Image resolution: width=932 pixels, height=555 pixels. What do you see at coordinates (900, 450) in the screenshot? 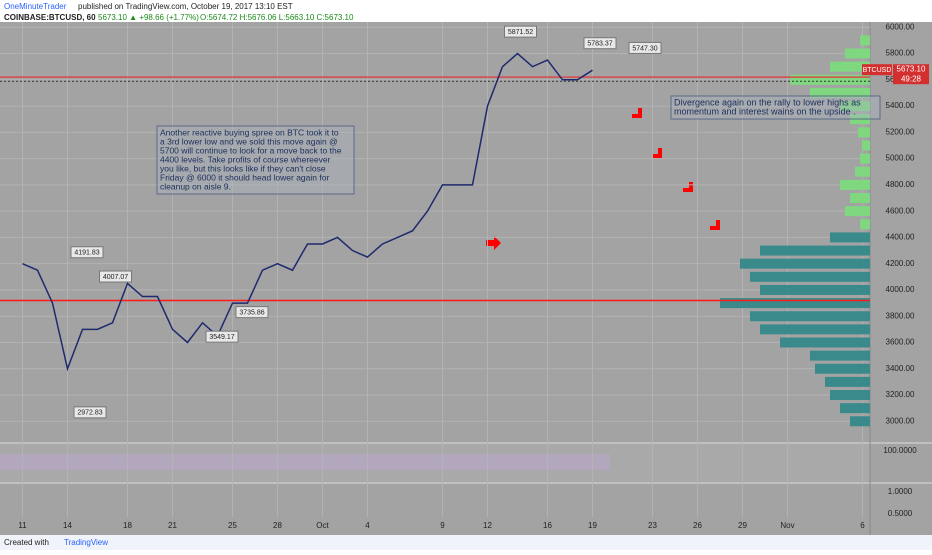
I see `lower-tick-label: 100.0000` at bounding box center [900, 450].